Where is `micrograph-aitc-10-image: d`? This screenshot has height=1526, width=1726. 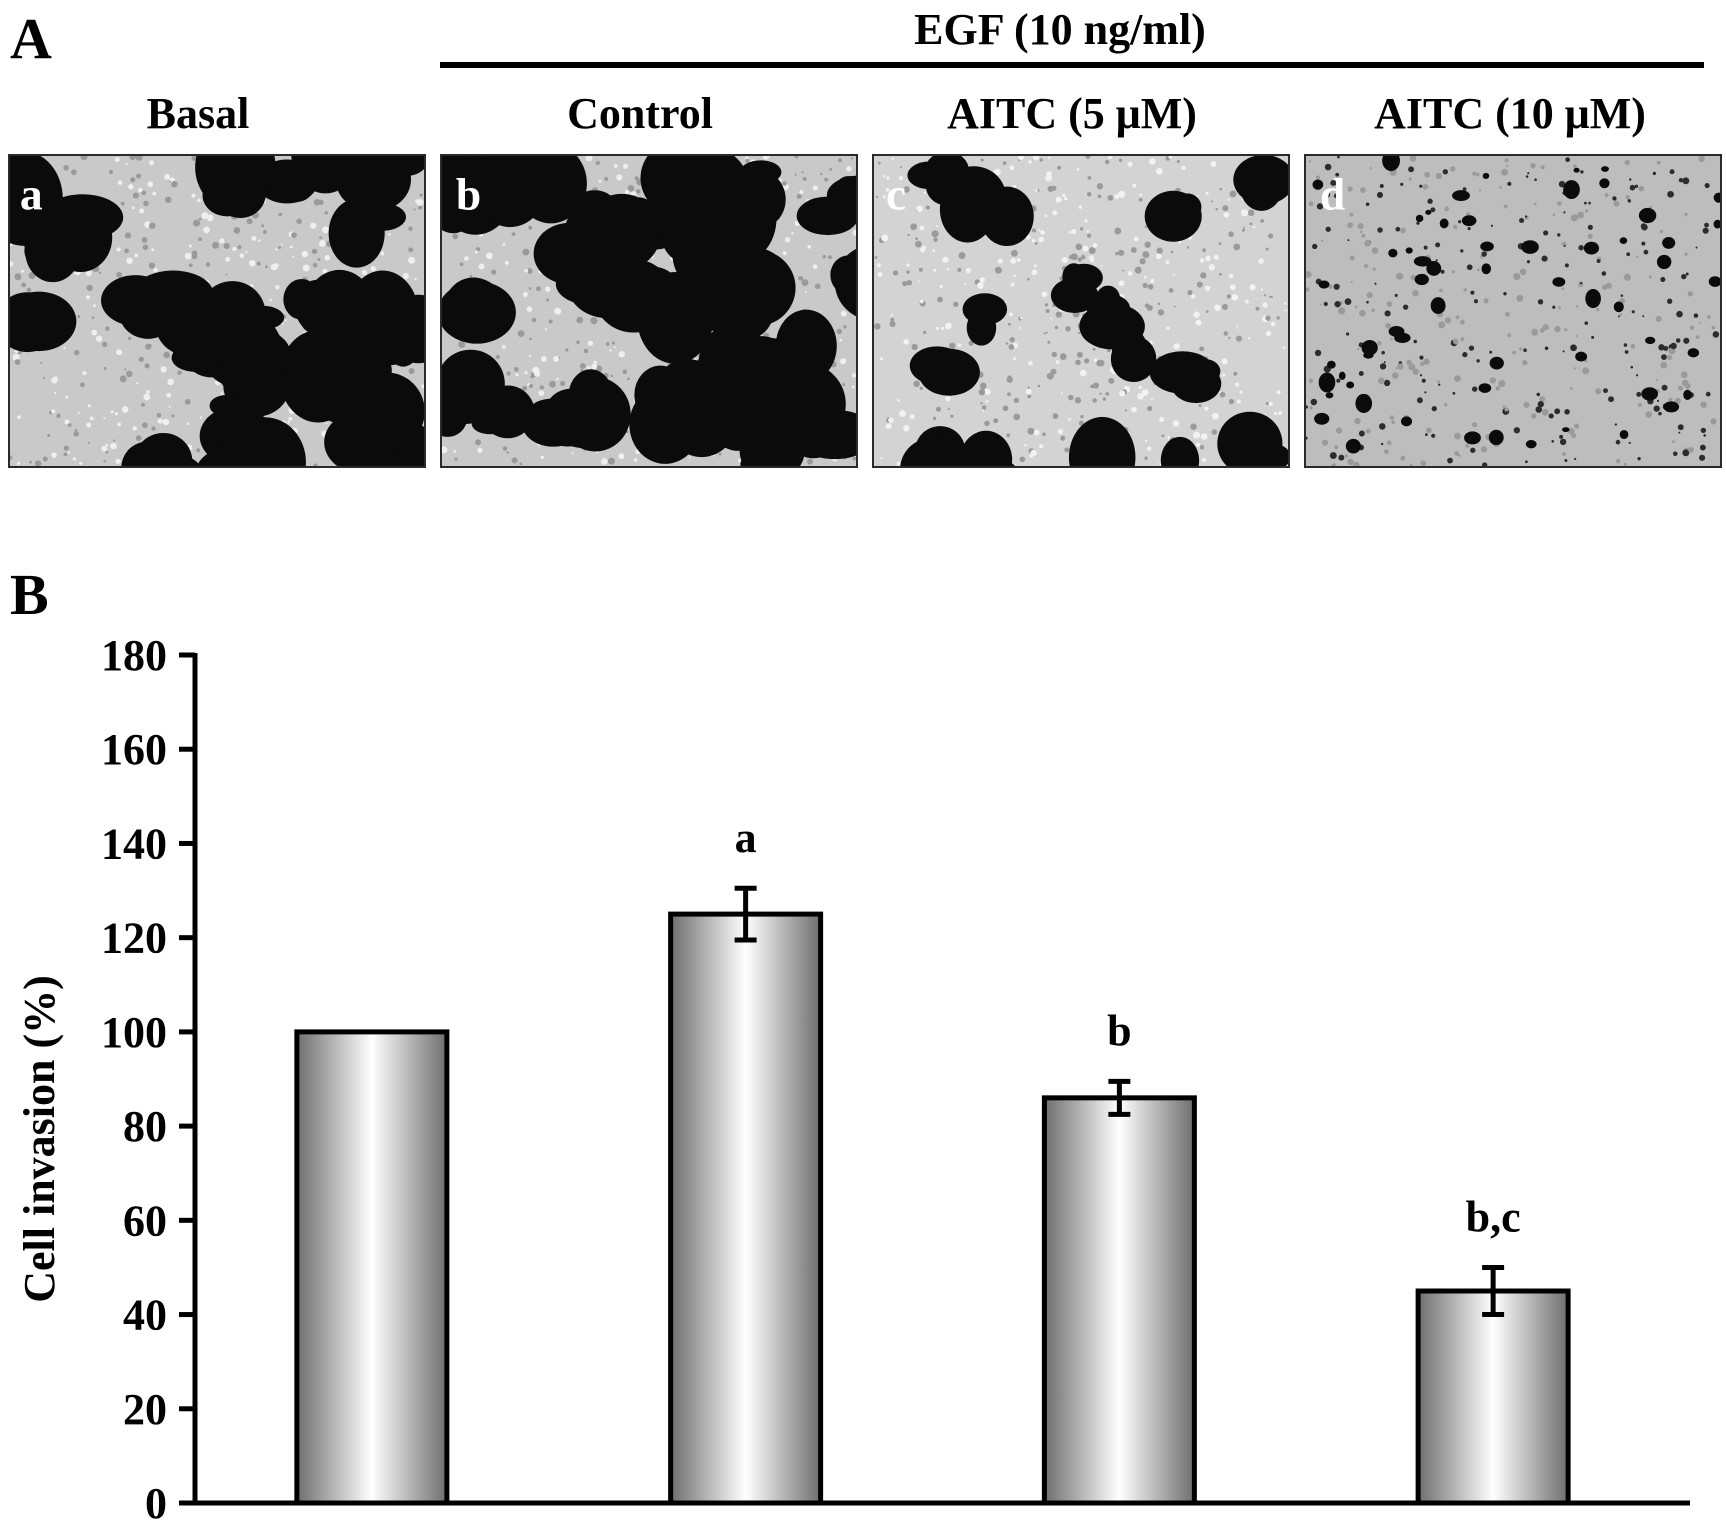
micrograph-aitc-10-image: d is located at coordinates (1513, 311).